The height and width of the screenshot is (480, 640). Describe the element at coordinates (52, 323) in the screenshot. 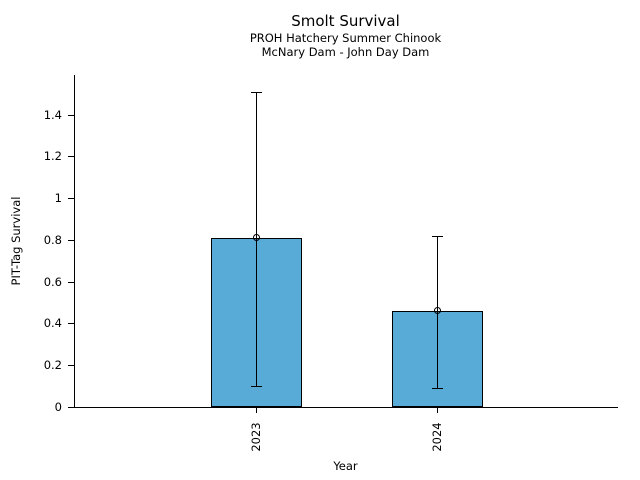

I see `y-tick-label: 0.4` at that location.